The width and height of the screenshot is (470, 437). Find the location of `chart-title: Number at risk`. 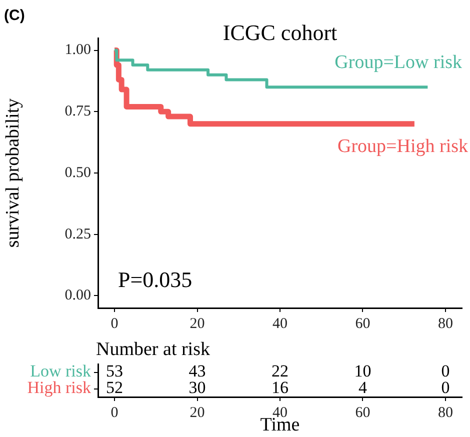

chart-title: Number at risk is located at coordinates (153, 349).